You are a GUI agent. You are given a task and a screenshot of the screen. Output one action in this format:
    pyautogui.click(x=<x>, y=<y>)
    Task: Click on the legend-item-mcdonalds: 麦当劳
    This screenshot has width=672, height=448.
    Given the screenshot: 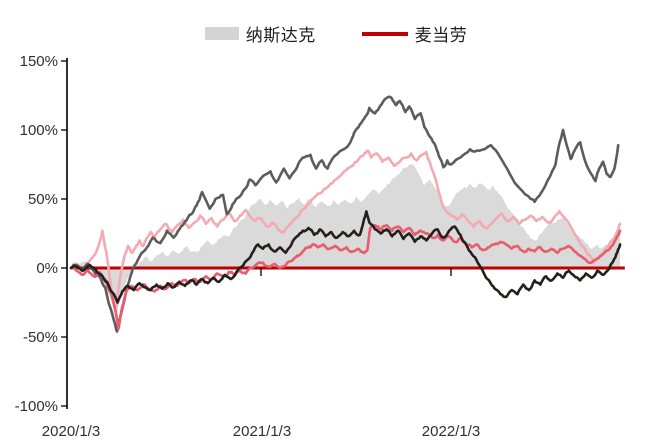 What is the action you would take?
    pyautogui.click(x=414, y=33)
    